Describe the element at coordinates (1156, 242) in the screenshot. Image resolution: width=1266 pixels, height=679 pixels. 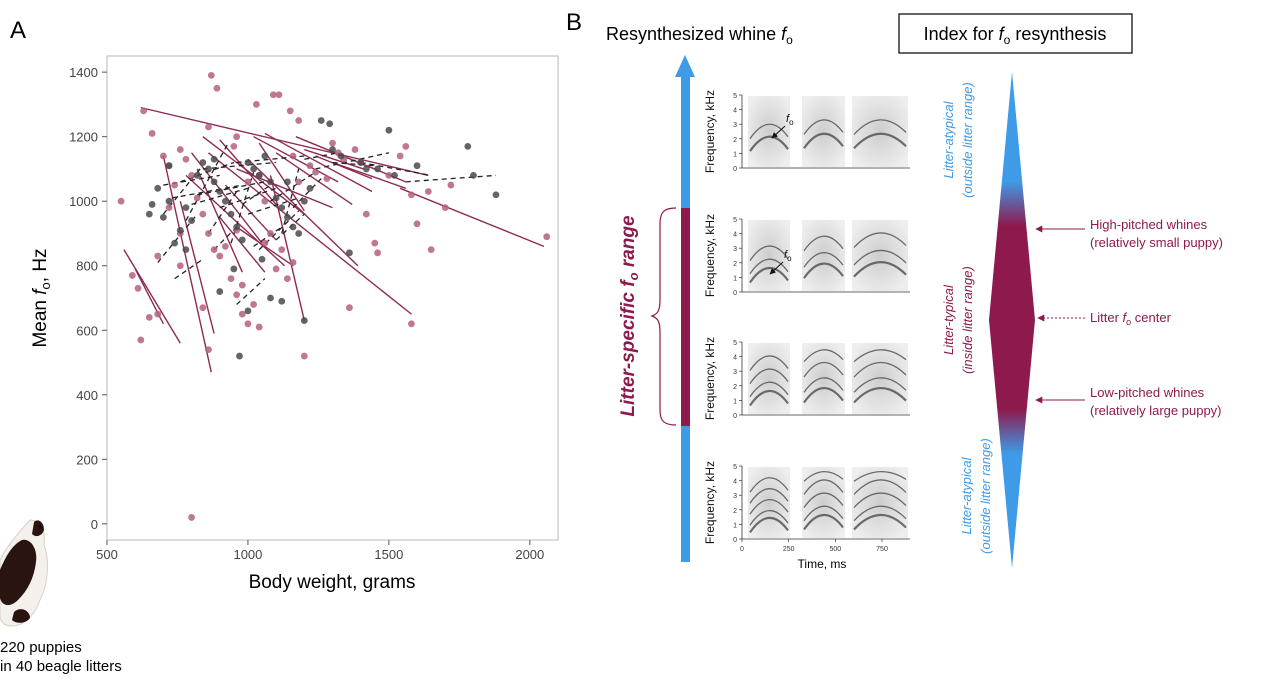
I see `high-pitched-label-2: (relatively small puppy)` at that location.